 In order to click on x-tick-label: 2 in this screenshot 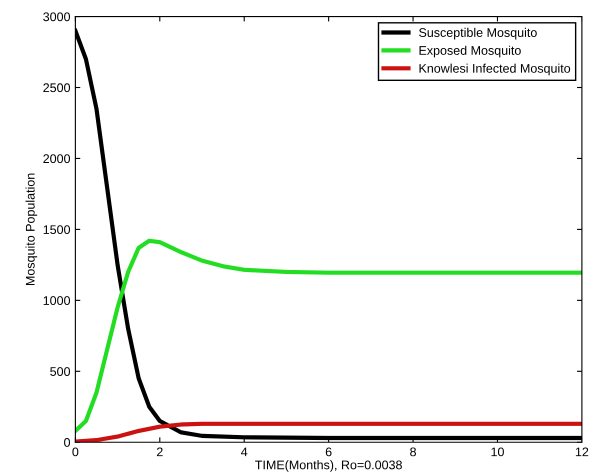, I will do `click(159, 451)`.